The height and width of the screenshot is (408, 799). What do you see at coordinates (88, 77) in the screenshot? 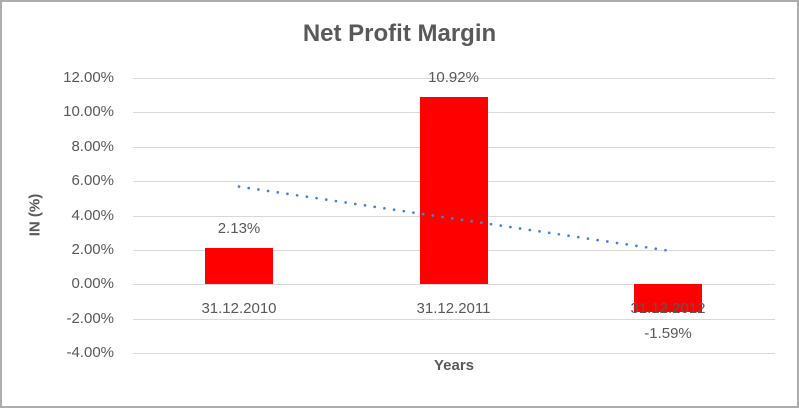
I see `y-axis-tick-label: 12.00%` at bounding box center [88, 77].